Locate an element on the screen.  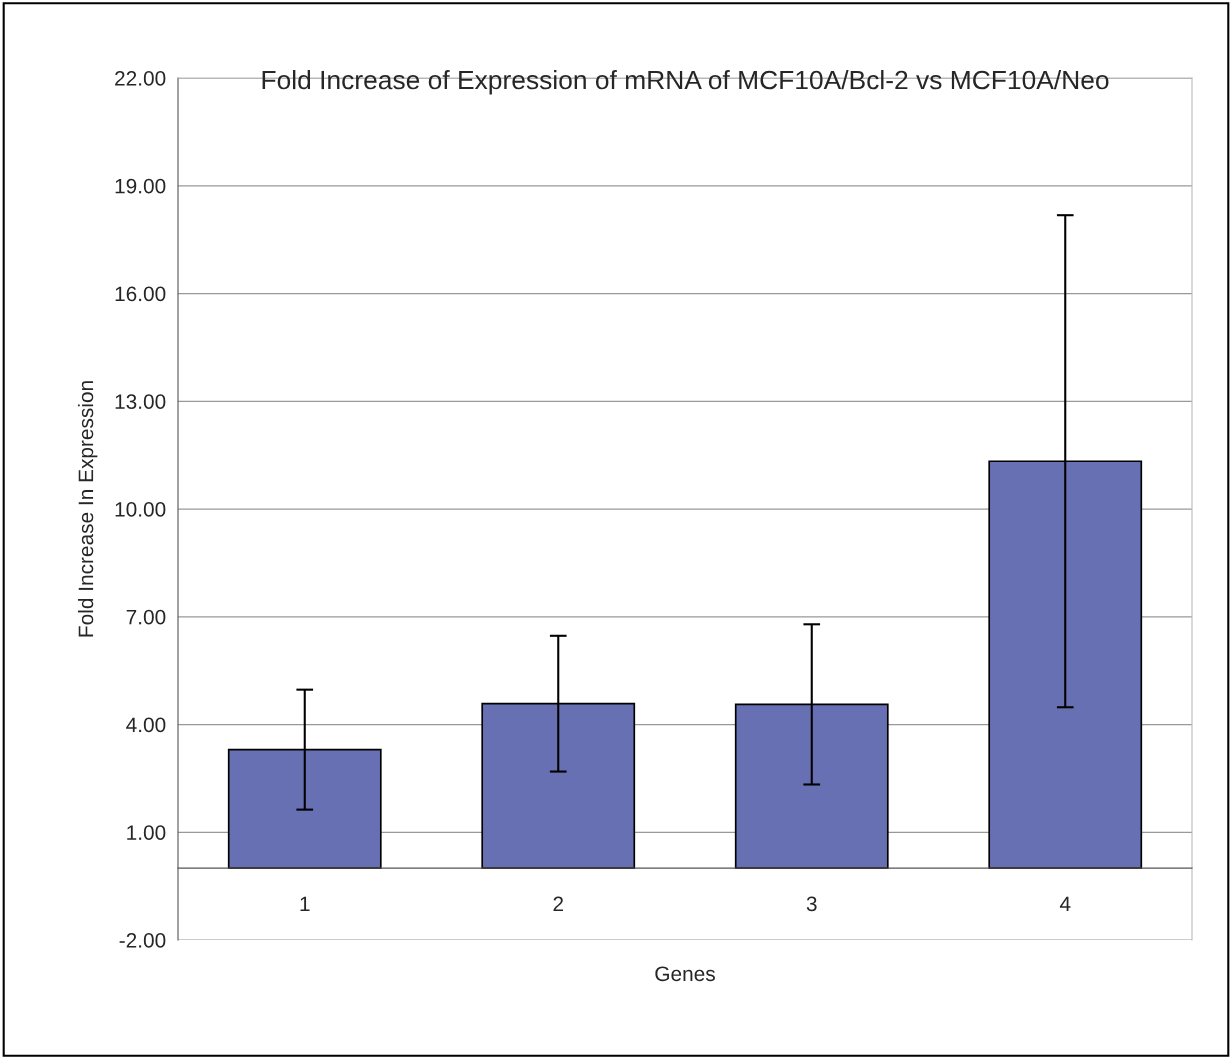
x-axis-title: Genes is located at coordinates (685, 974).